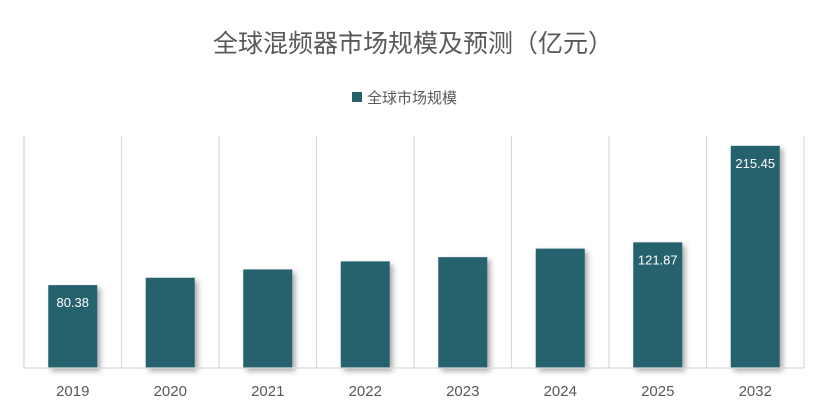 The image size is (827, 413). I want to click on bar-2022, so click(365, 314).